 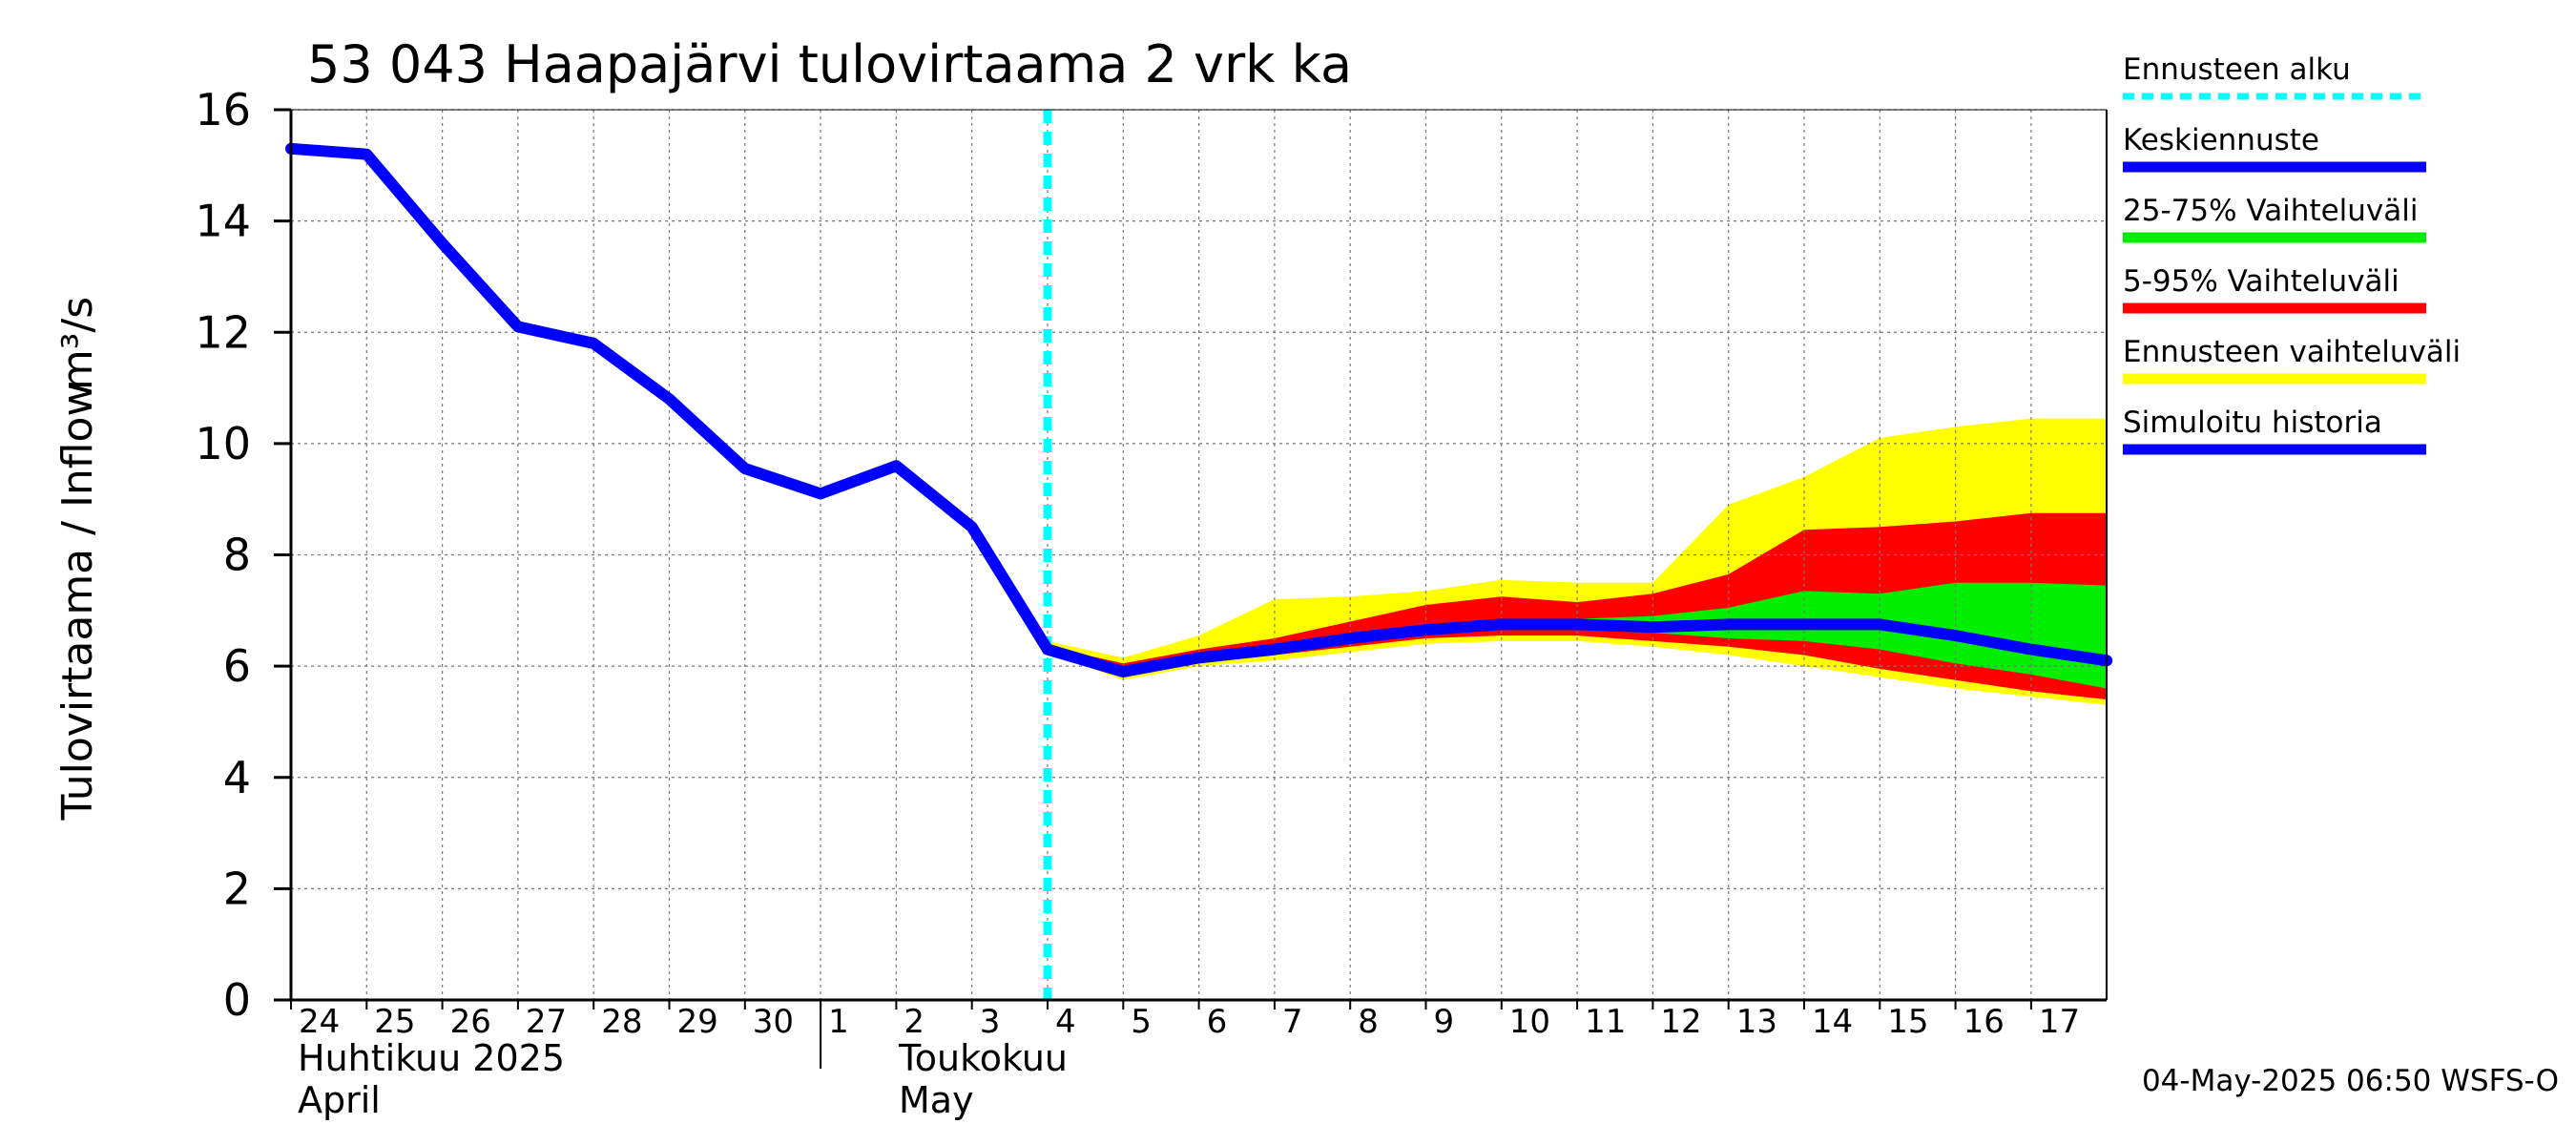 I want to click on y-tick-label: 8, so click(x=237, y=555).